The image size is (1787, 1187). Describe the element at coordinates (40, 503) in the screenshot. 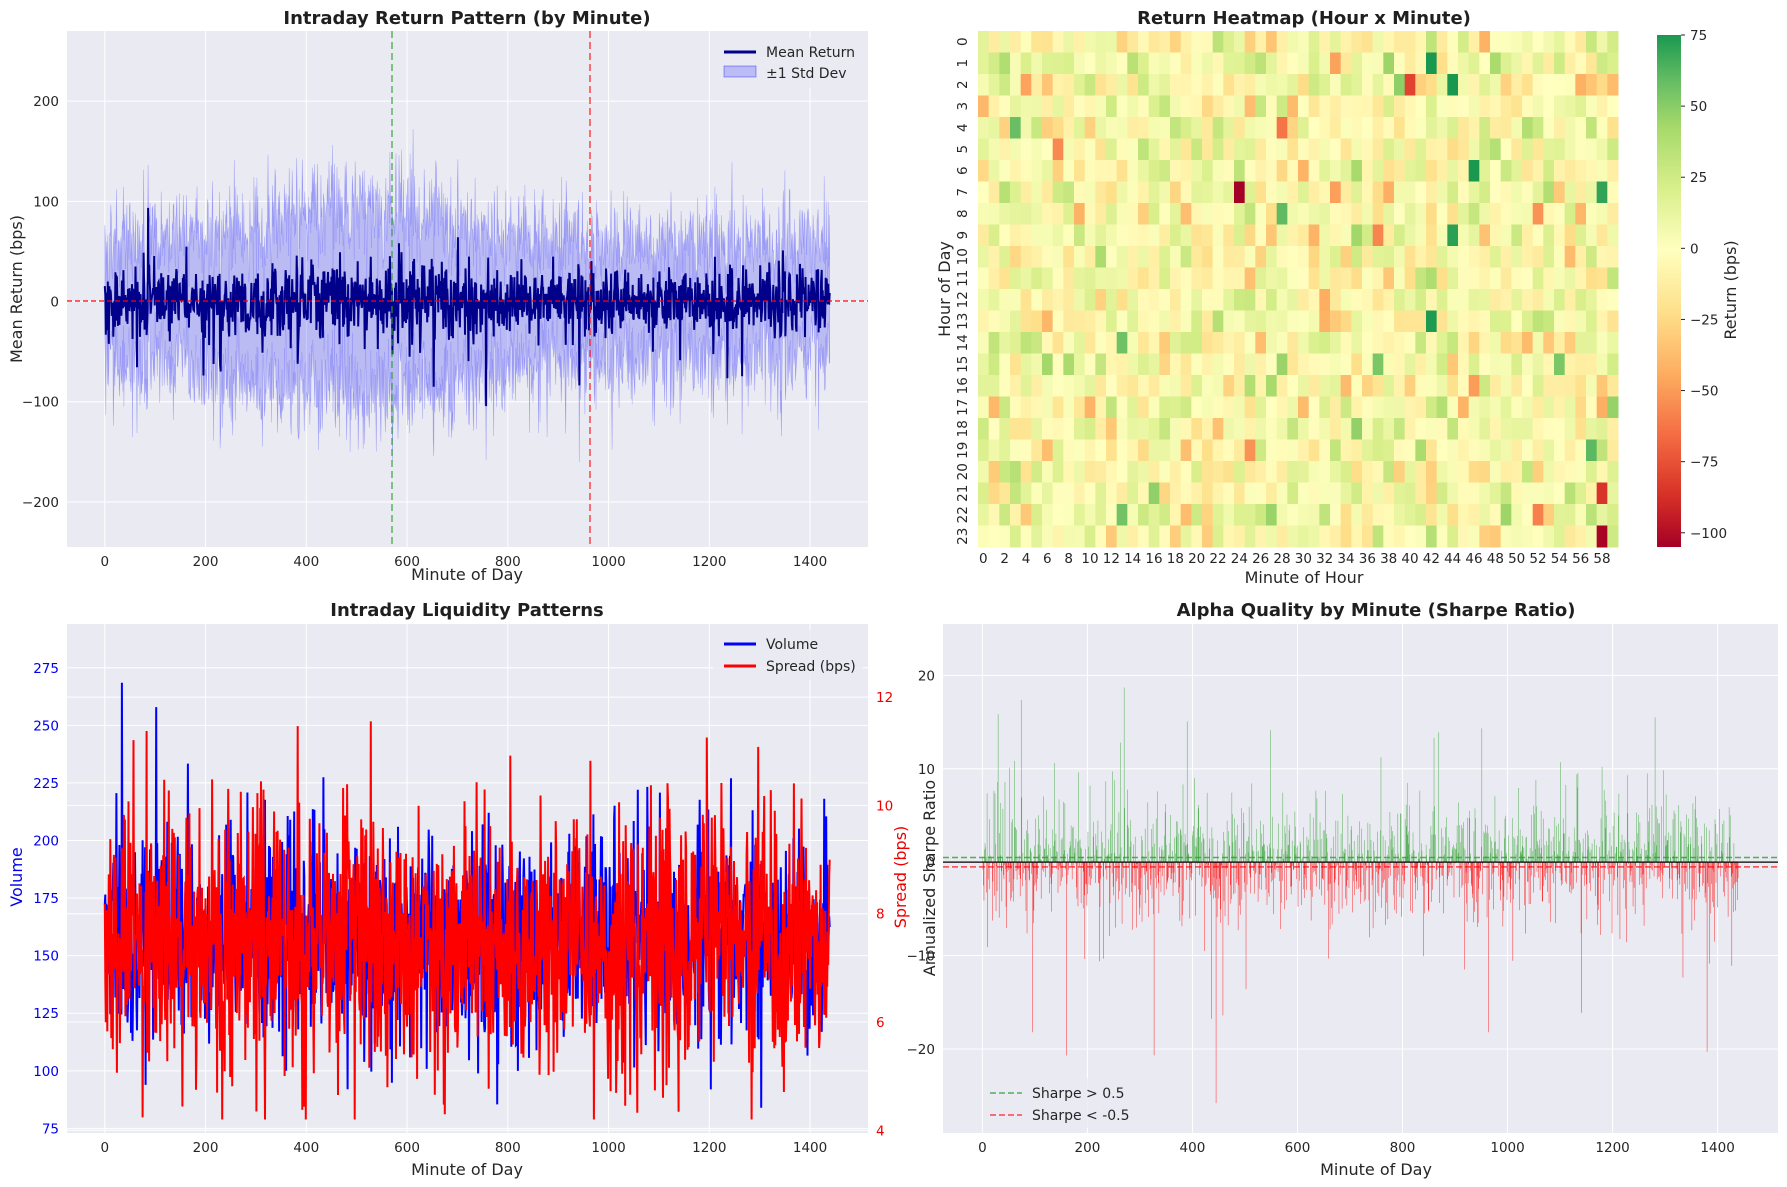

I see `y-tick-label: −200` at that location.